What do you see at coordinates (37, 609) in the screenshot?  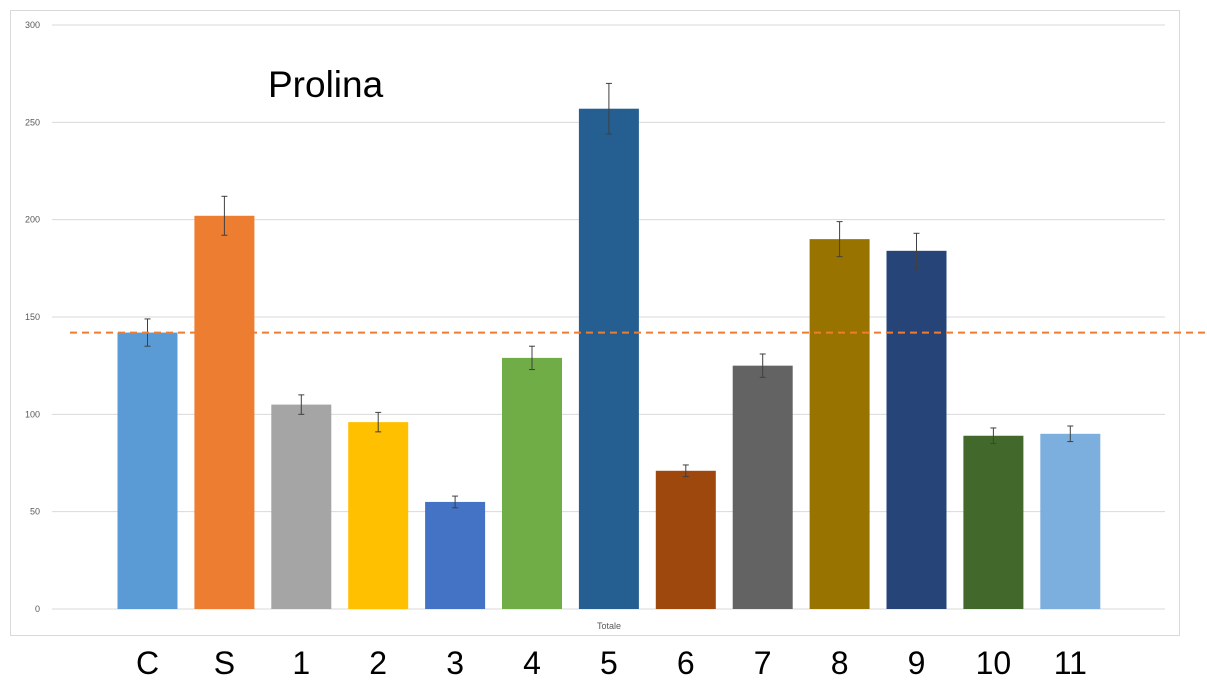 I see `y-tick-label: 0` at bounding box center [37, 609].